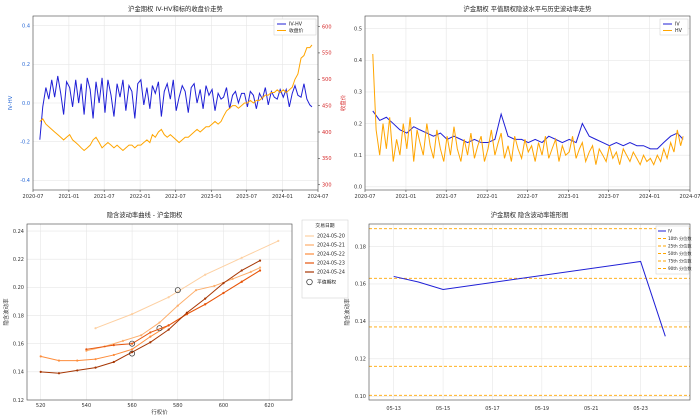 This screenshot has height=419, width=700. Describe the element at coordinates (677, 25) in the screenshot. I see `legend-label: IV` at that location.